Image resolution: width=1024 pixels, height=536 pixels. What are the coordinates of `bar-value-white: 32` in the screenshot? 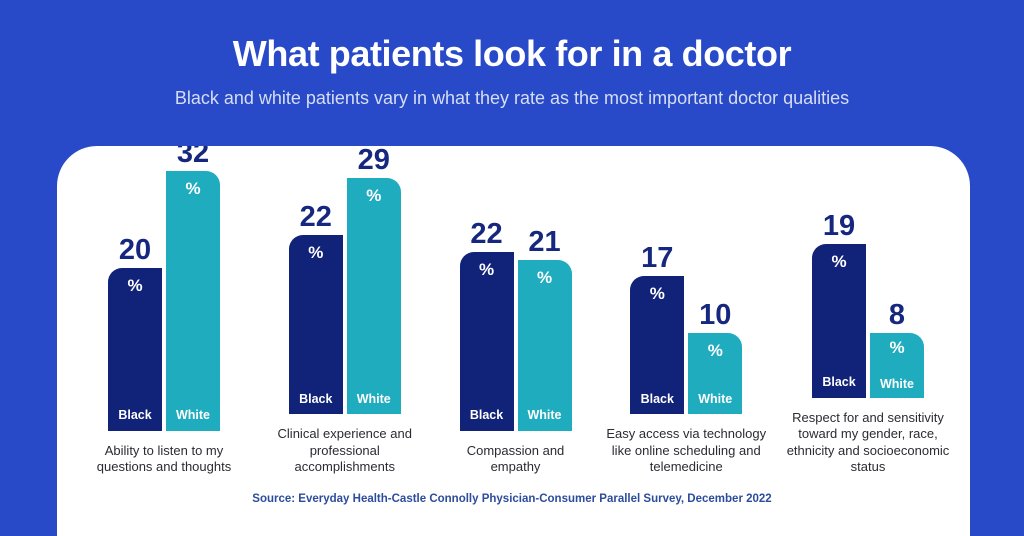 It's located at (193, 157).